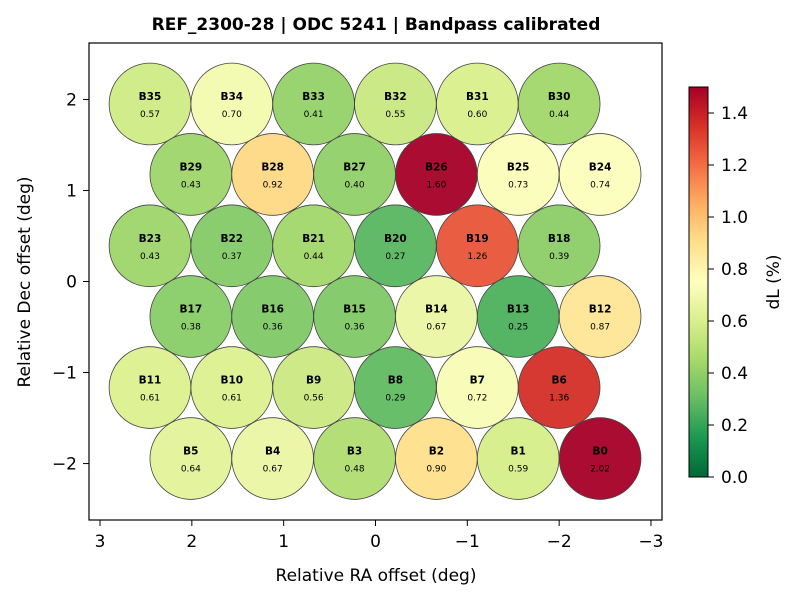 This screenshot has width=799, height=599. Describe the element at coordinates (477, 399) in the screenshot. I see `beam-value-label: 0.72` at that location.